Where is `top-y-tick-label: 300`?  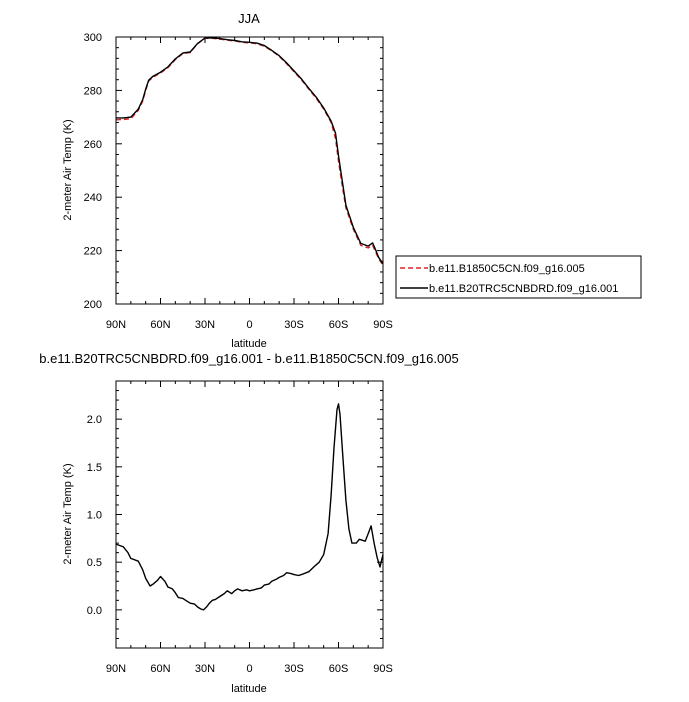
top-y-tick-label: 300 is located at coordinates (93, 38).